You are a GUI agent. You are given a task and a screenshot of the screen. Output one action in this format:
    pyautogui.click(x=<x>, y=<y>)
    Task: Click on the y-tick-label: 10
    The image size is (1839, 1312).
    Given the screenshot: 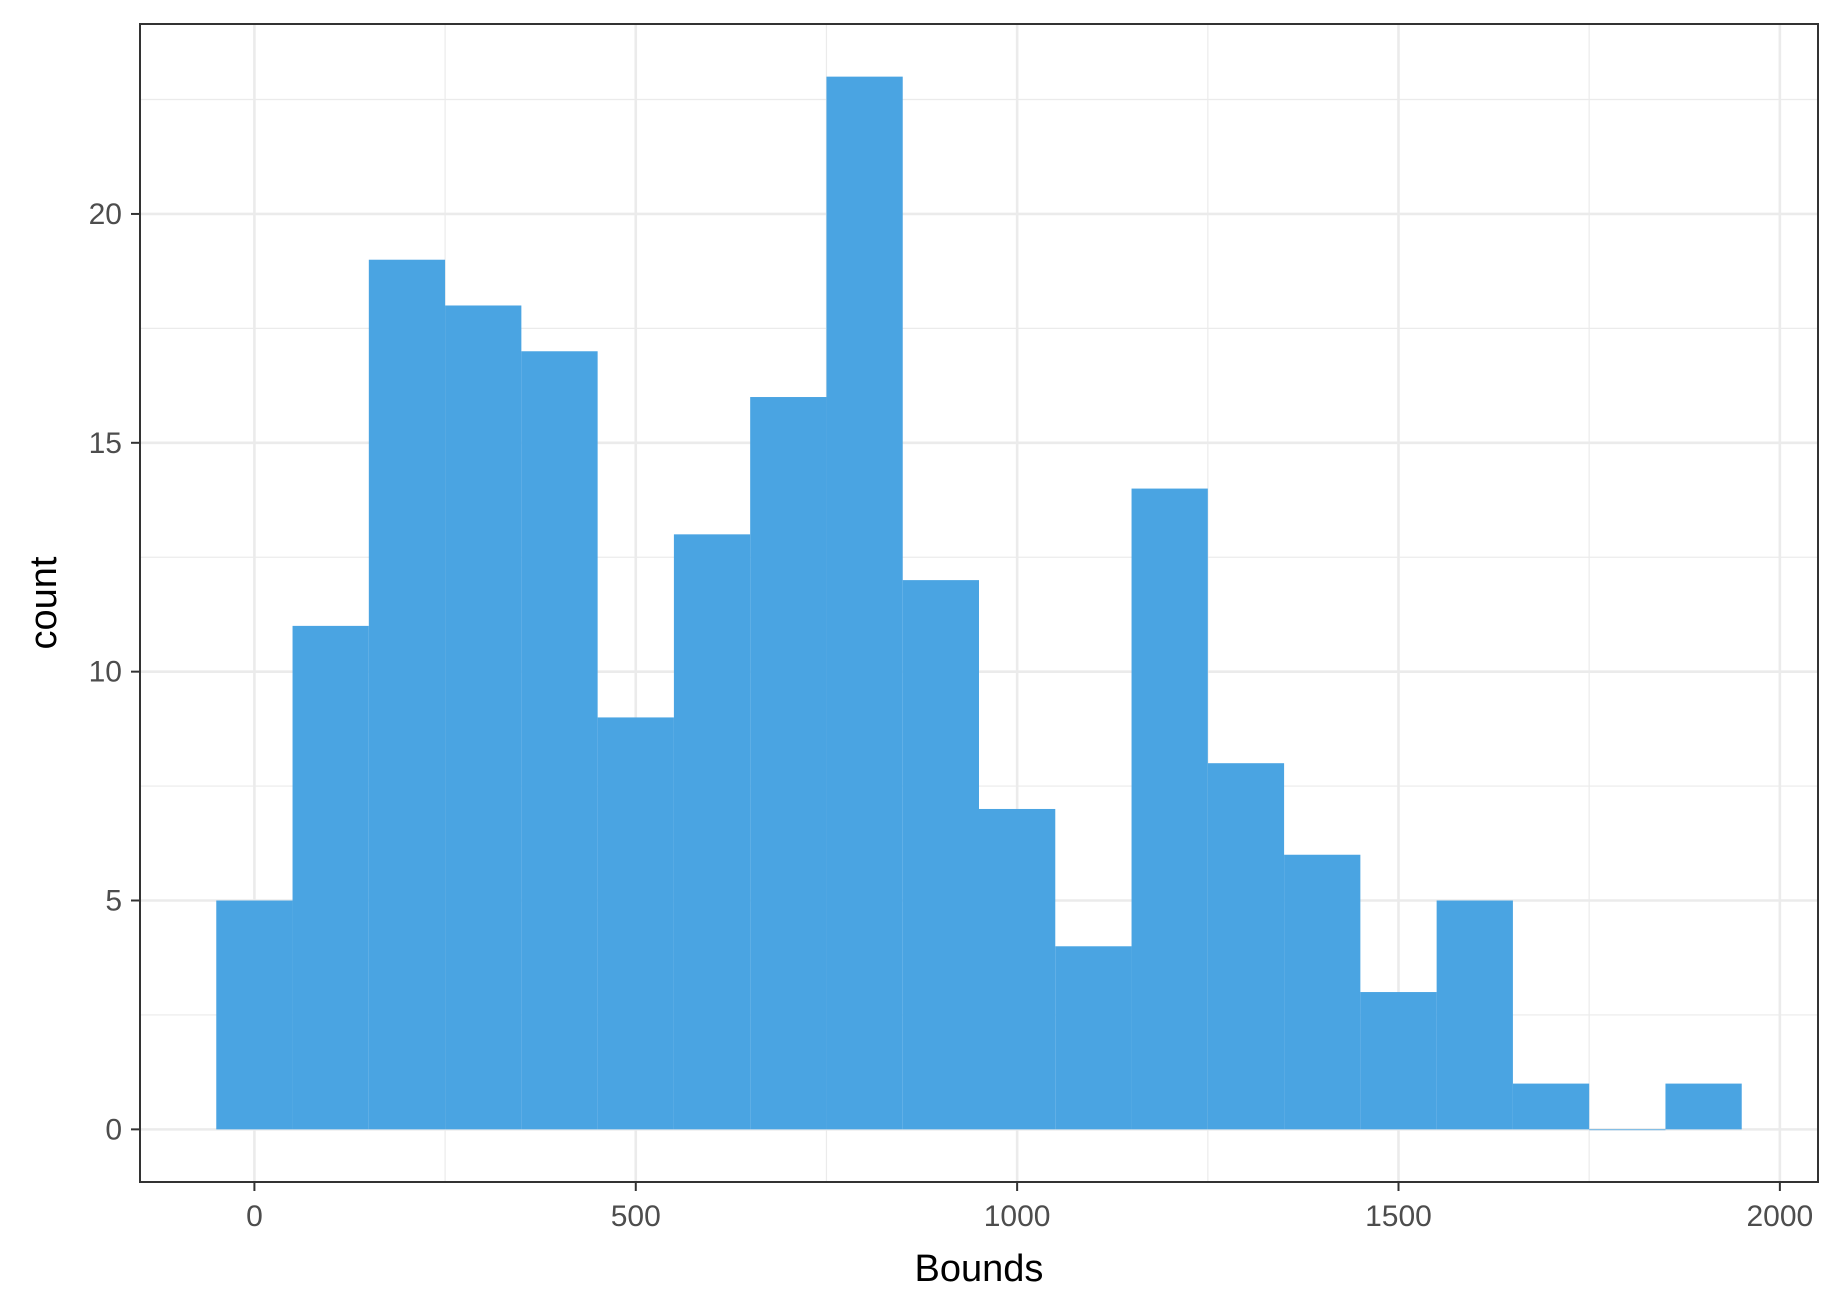 What is the action you would take?
    pyautogui.click(x=105, y=672)
    